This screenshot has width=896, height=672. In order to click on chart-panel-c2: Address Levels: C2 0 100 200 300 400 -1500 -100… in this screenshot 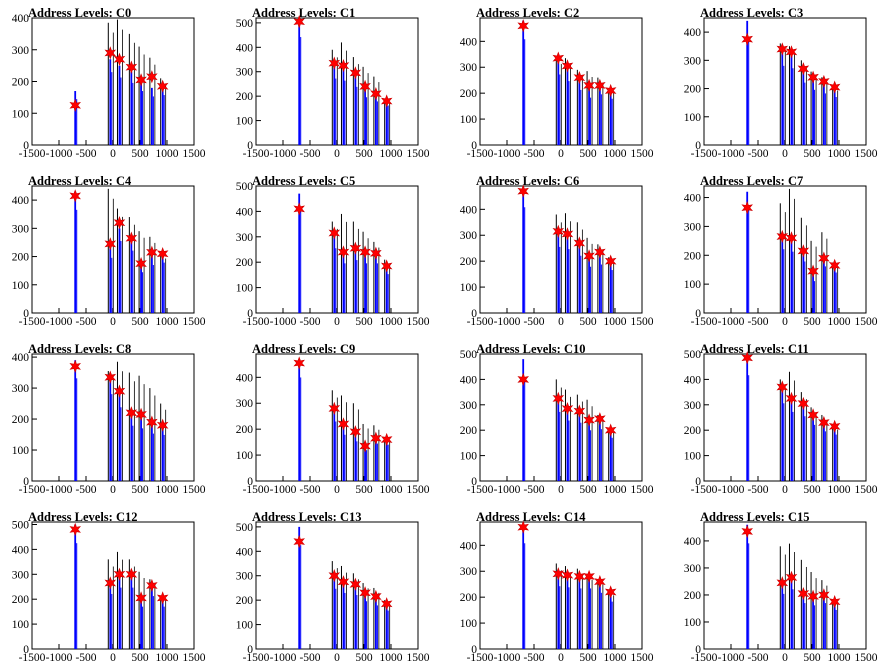, I will do `click(560, 84)`.